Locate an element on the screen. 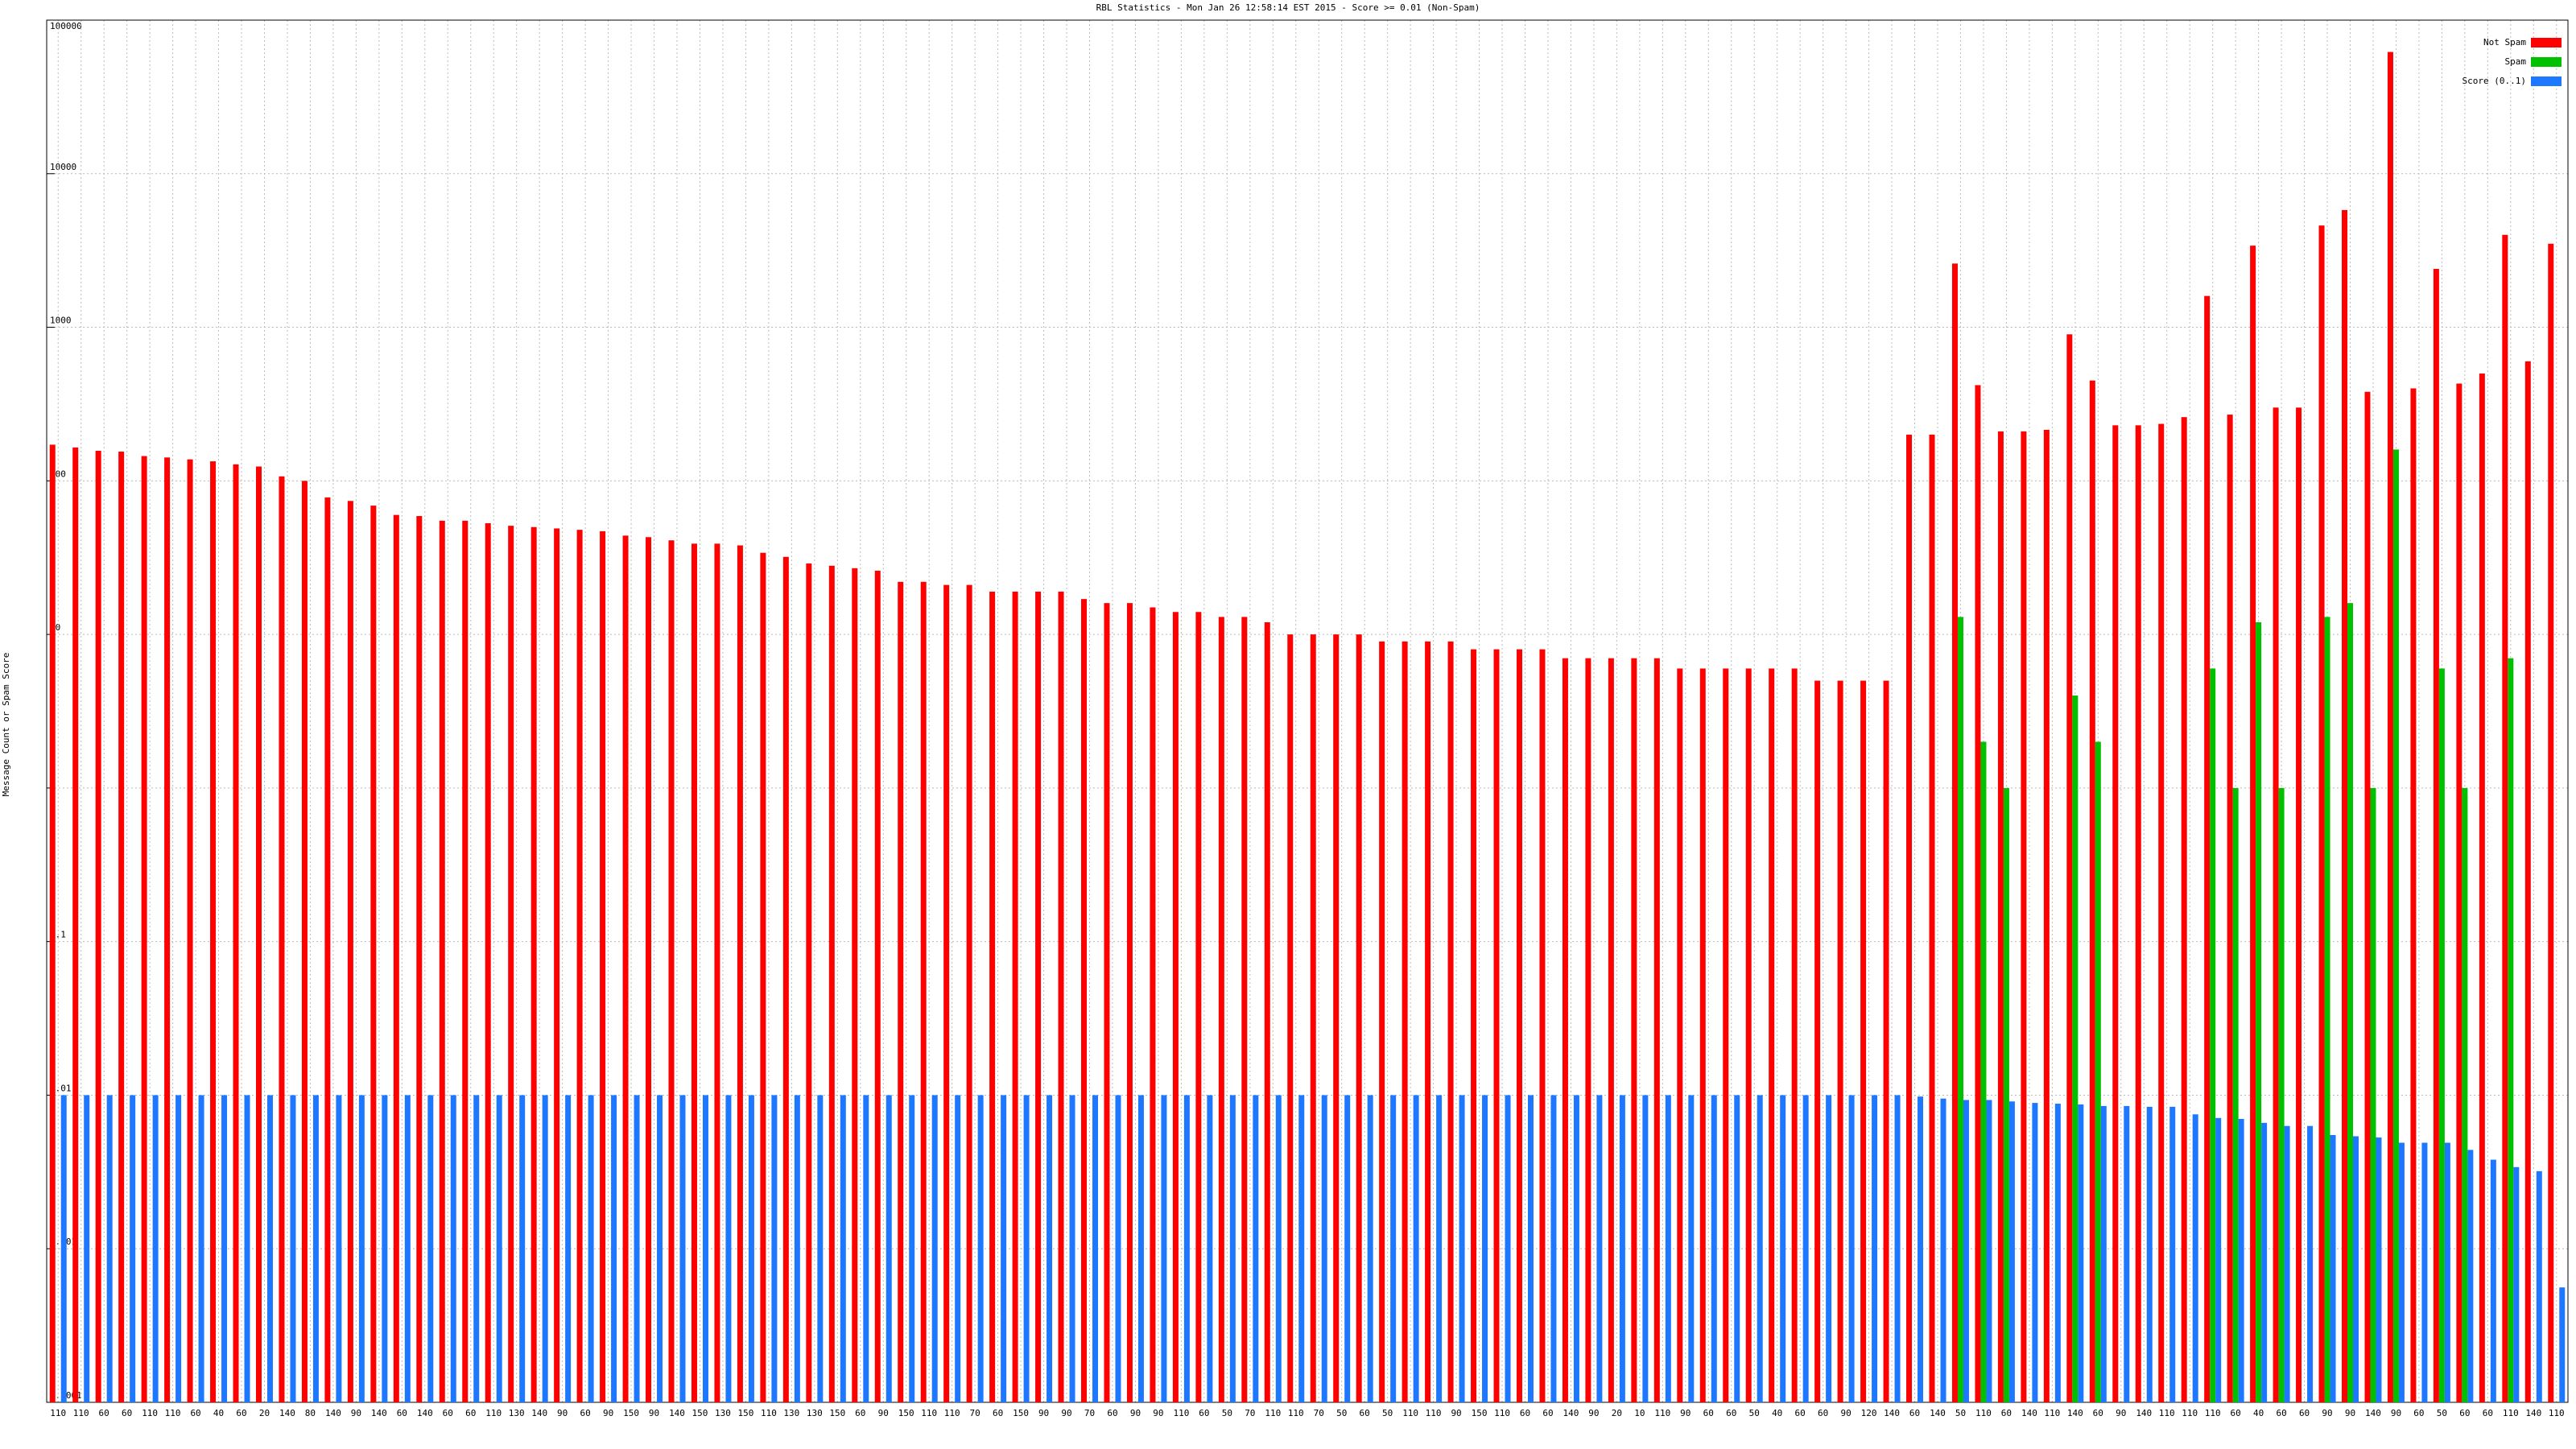 This screenshot has height=1449, width=2576. y-tick-label: 1000 is located at coordinates (61, 321).